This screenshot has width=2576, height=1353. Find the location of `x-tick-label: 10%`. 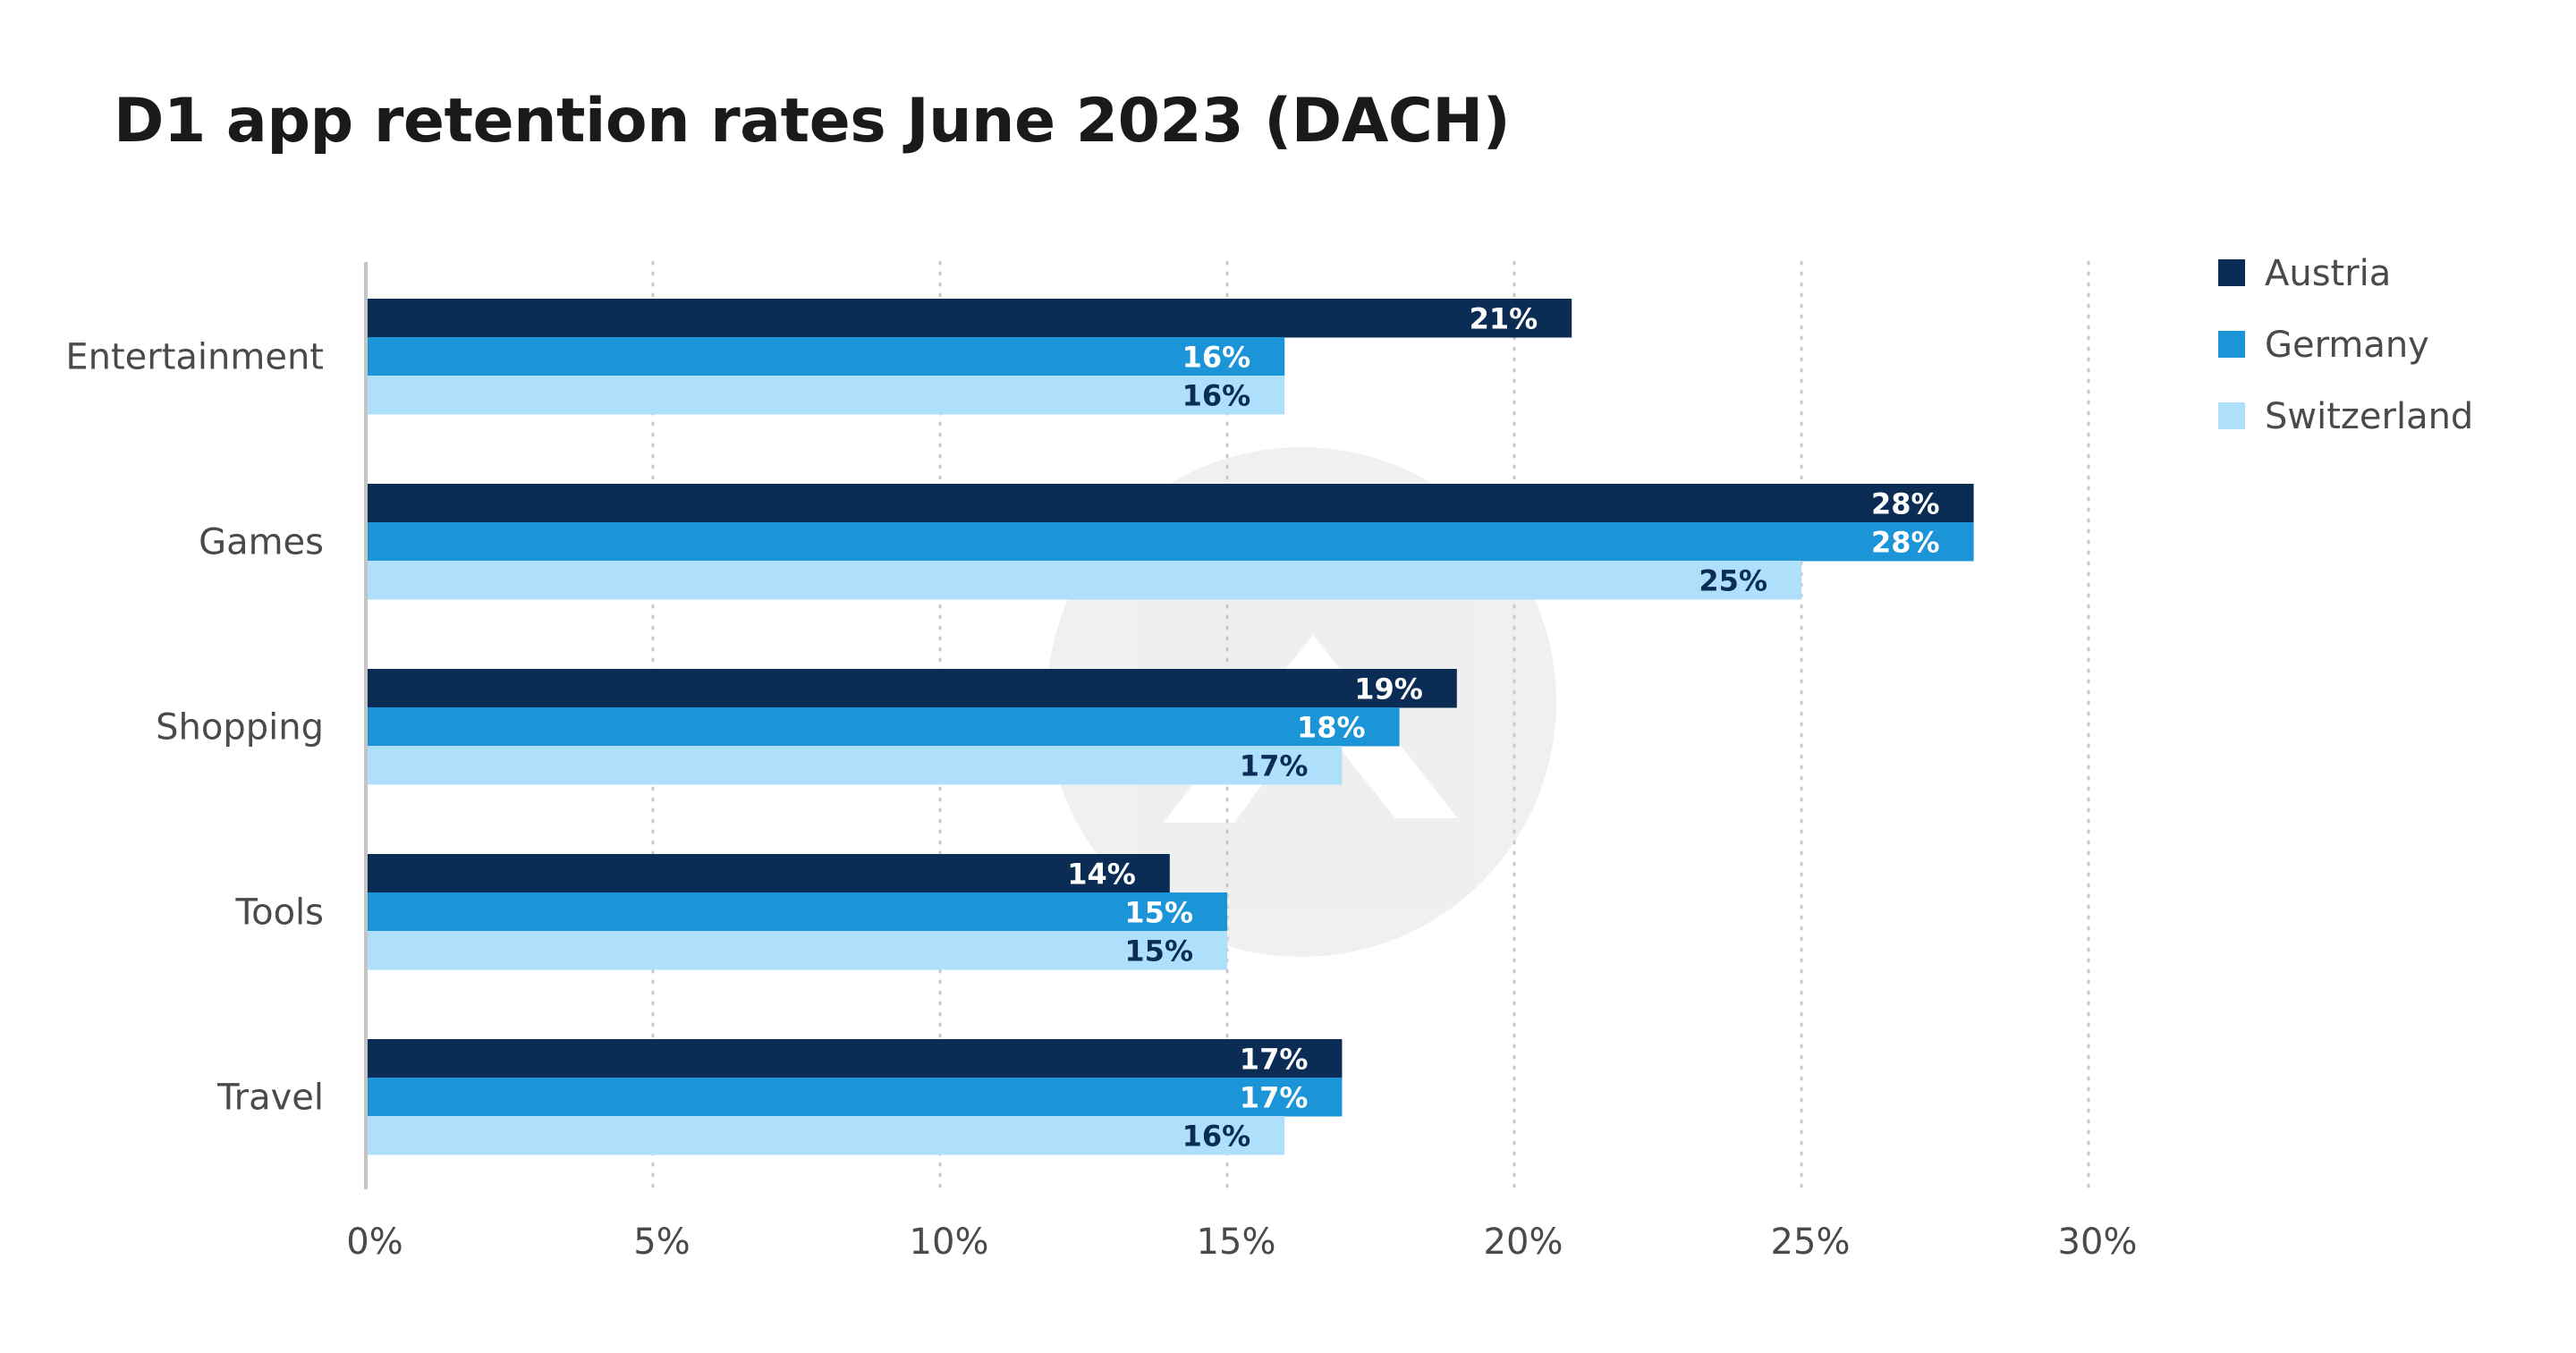

x-tick-label: 10% is located at coordinates (949, 1242).